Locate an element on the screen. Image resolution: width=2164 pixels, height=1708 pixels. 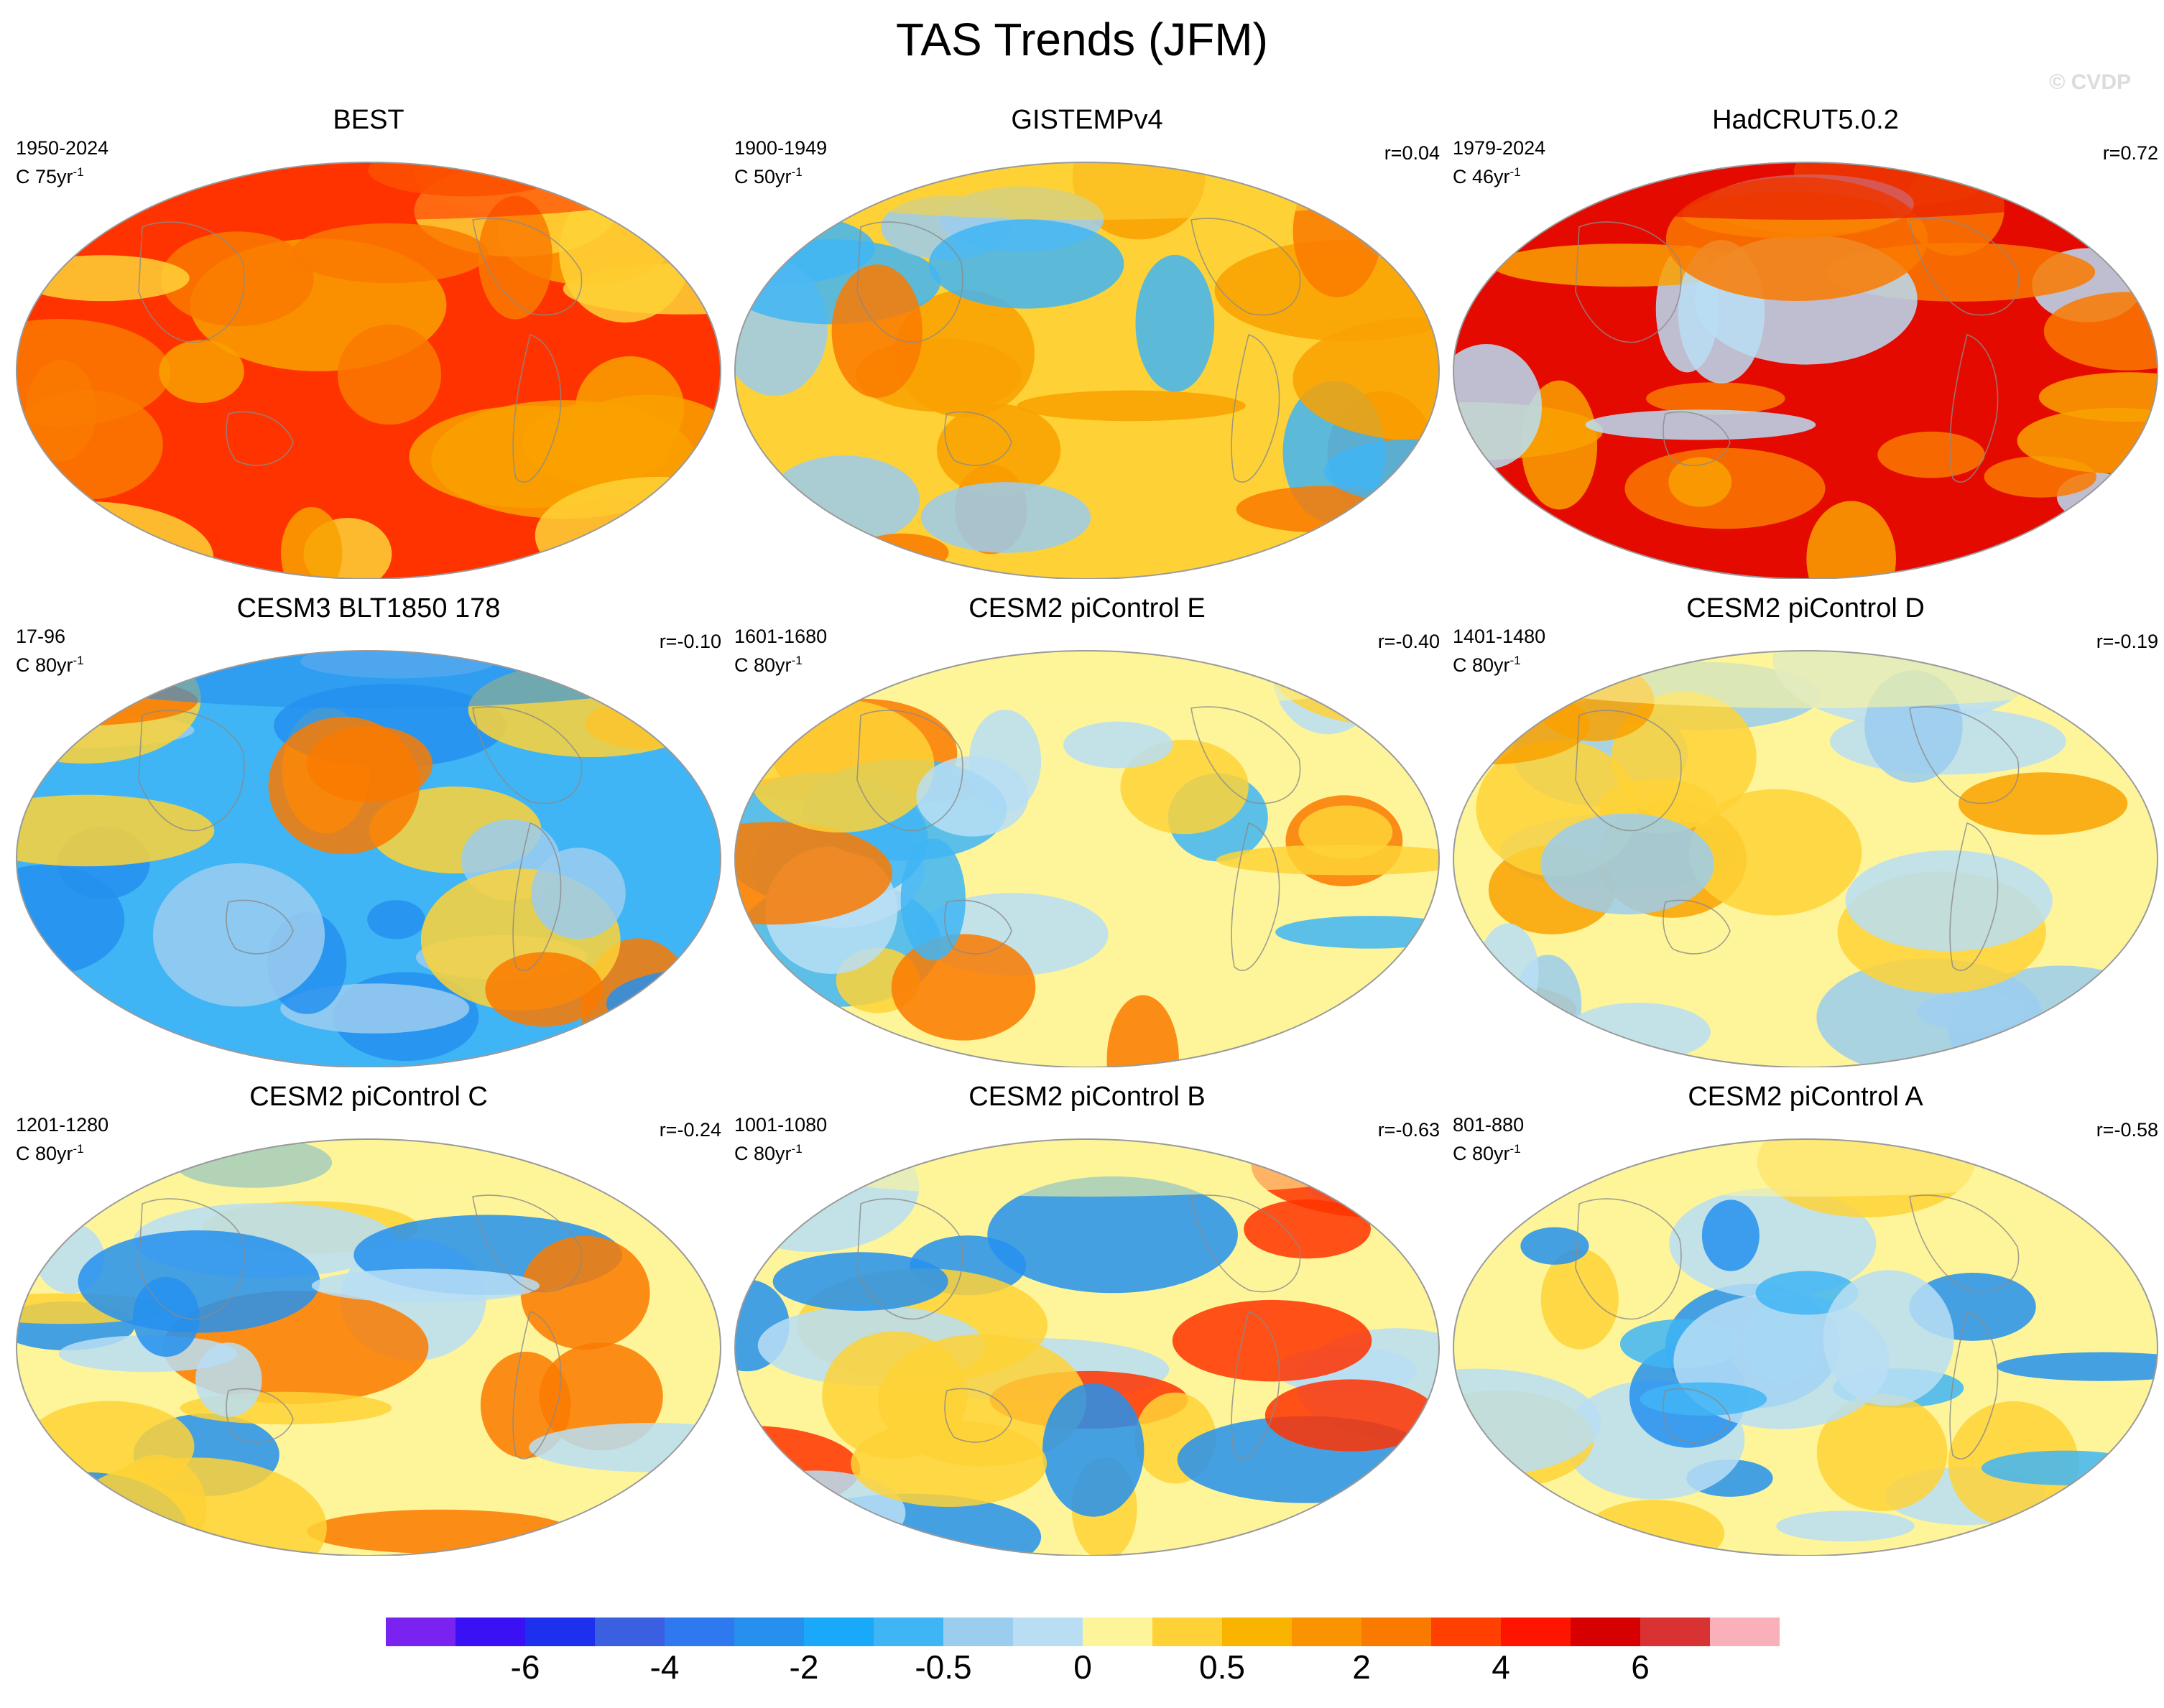
panel-title: HadCRUT5.0.2 is located at coordinates (1806, 120).